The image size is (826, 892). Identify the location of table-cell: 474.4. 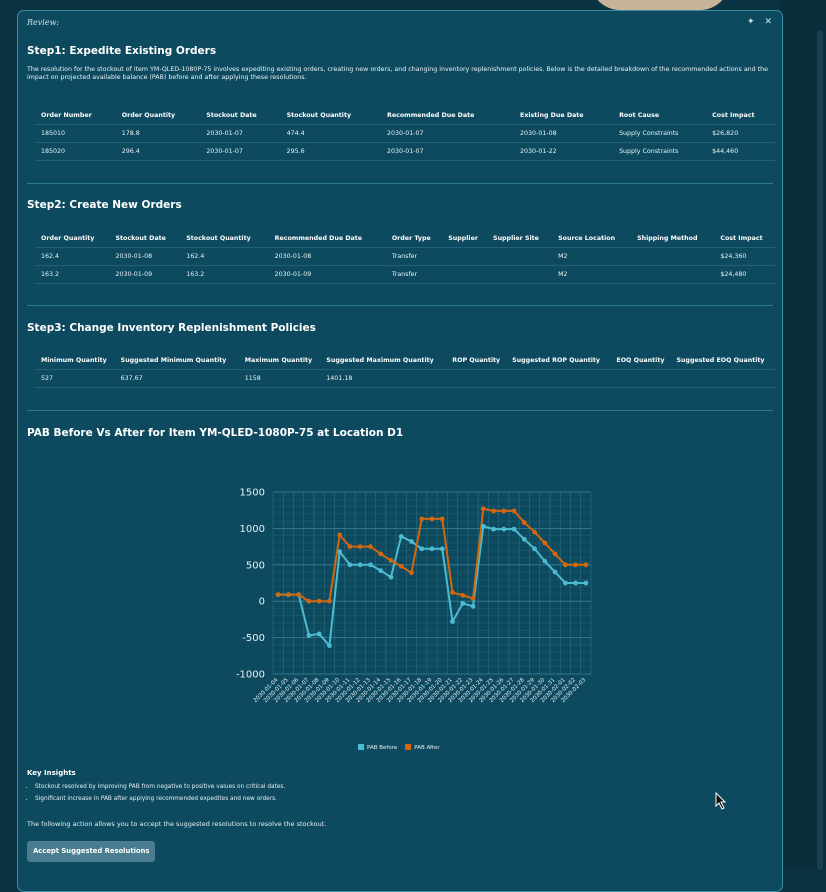
(330, 133).